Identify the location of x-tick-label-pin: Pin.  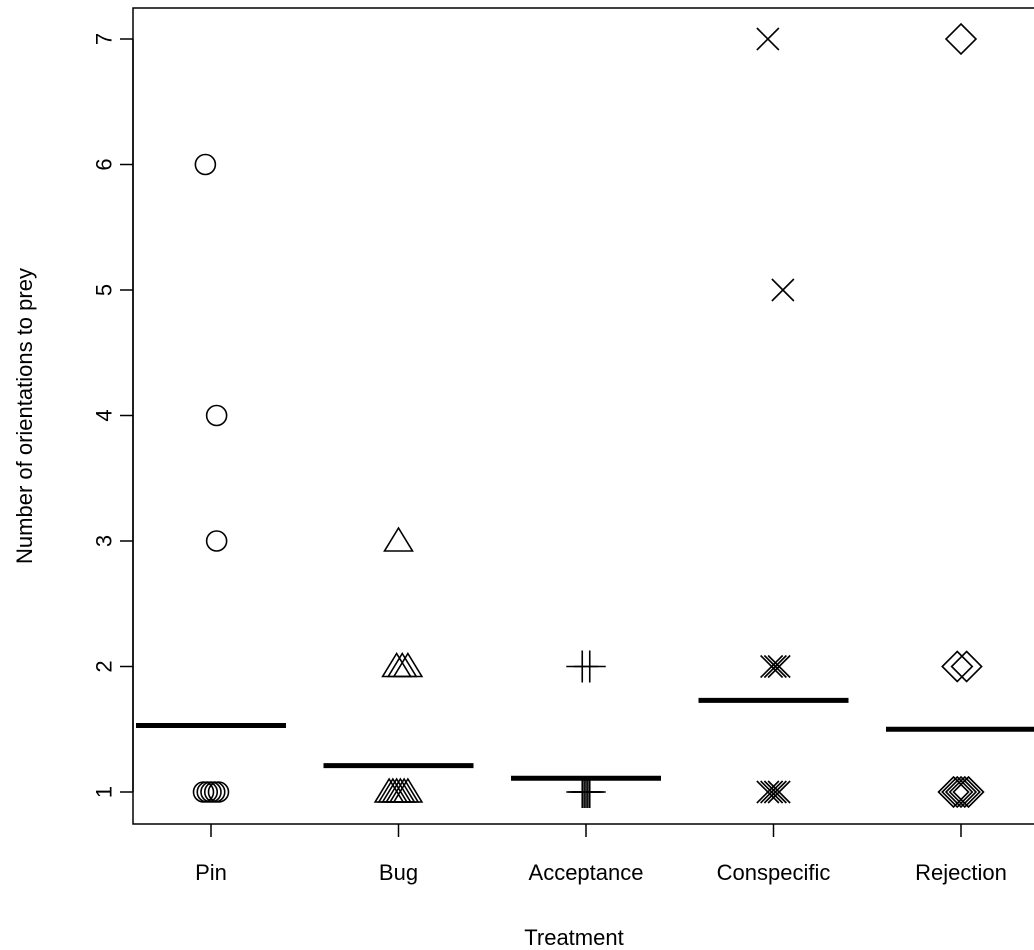
(211, 872).